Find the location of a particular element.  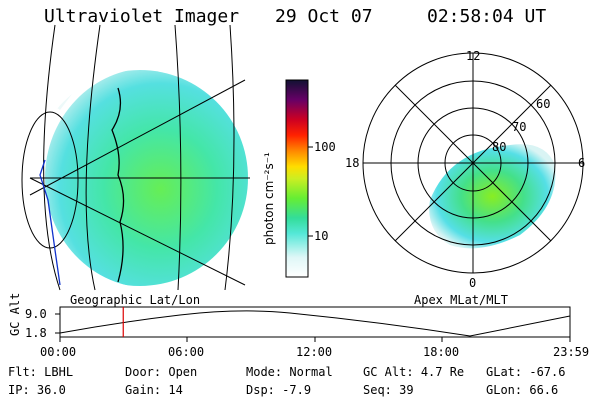

terminator-line is located at coordinates (50, 222).